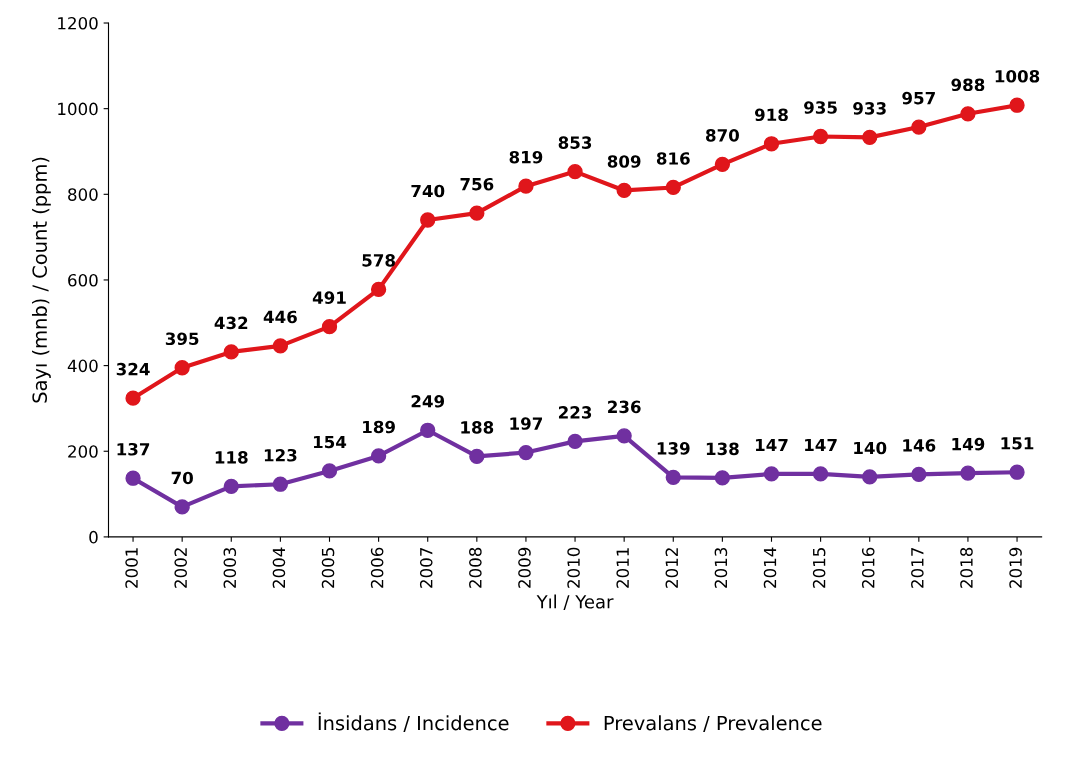 This screenshot has width=1085, height=767. What do you see at coordinates (673, 158) in the screenshot?
I see `data-label: 816` at bounding box center [673, 158].